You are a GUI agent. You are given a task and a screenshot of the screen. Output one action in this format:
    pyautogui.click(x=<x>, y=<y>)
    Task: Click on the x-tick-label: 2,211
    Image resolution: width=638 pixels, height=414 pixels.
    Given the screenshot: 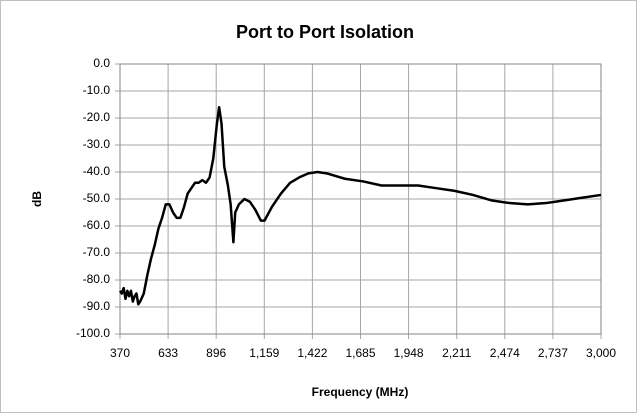 What is the action you would take?
    pyautogui.click(x=456, y=353)
    